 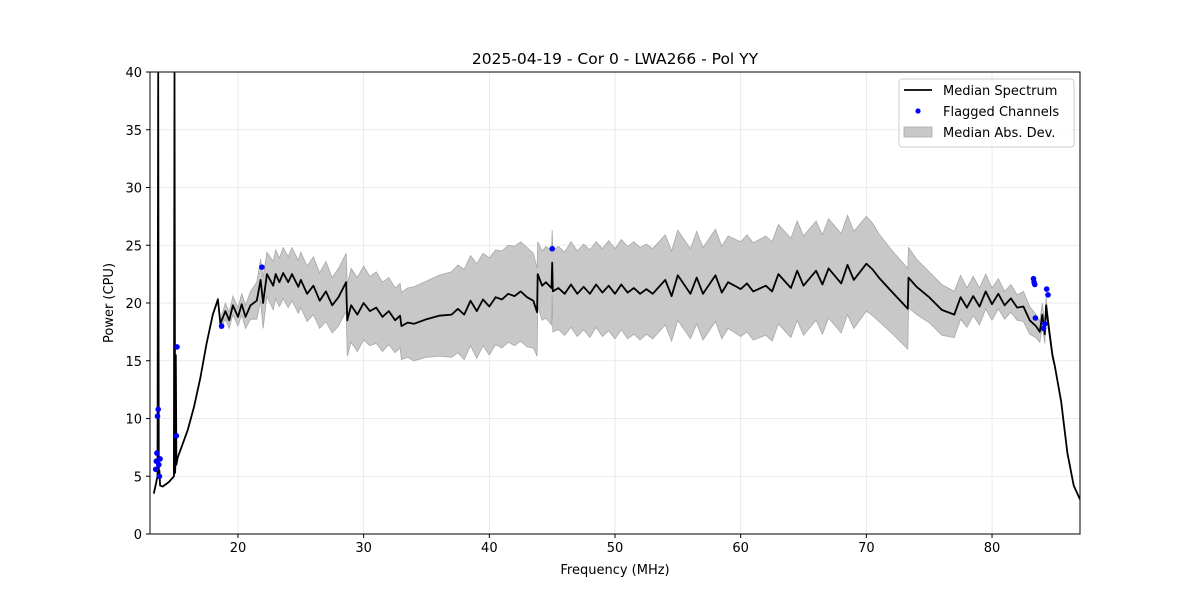 What do you see at coordinates (133, 362) in the screenshot?
I see `y-tick-label: 15` at bounding box center [133, 362].